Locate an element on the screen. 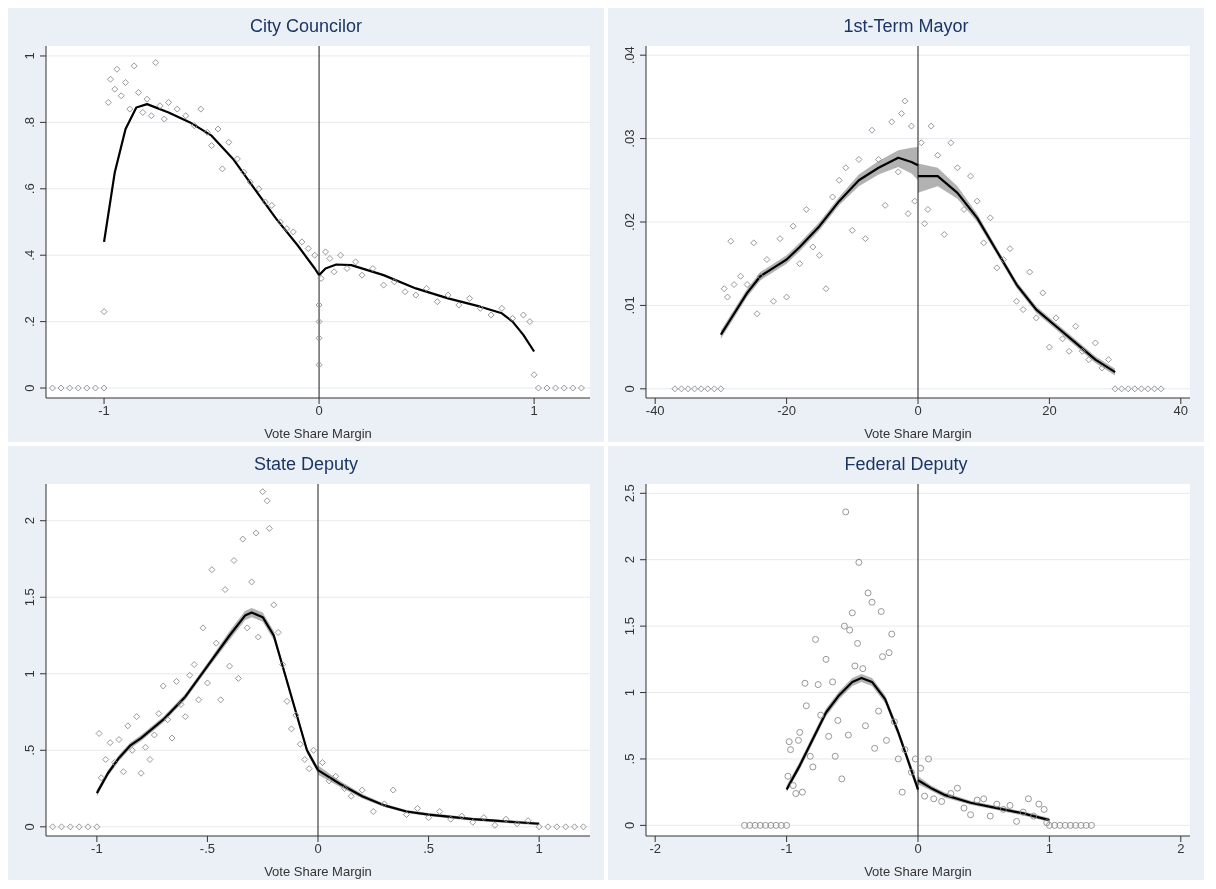 Image resolution: width=1216 pixels, height=889 pixels. y-tick-label: .01 is located at coordinates (629, 305).